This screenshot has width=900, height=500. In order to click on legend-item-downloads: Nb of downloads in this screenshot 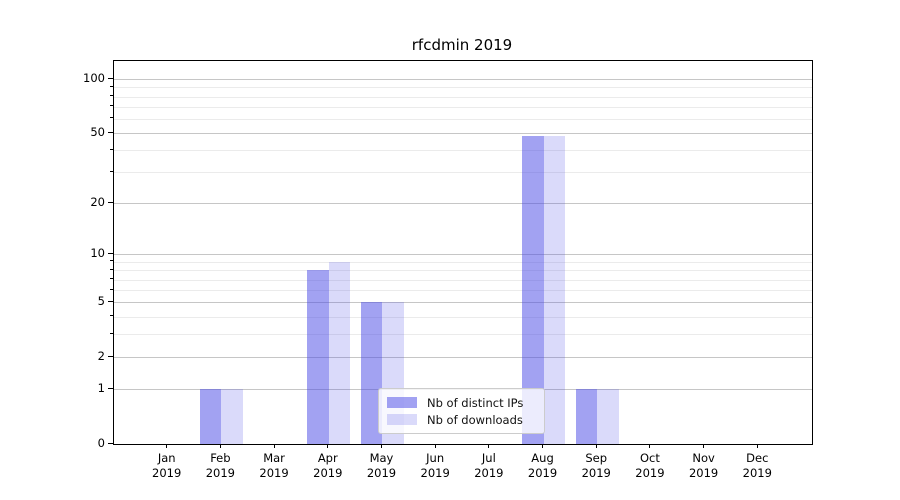, I will do `click(461, 419)`.